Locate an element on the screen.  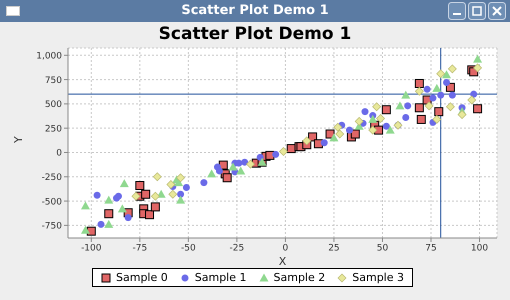
x-tick-label: 0 is located at coordinates (285, 248).